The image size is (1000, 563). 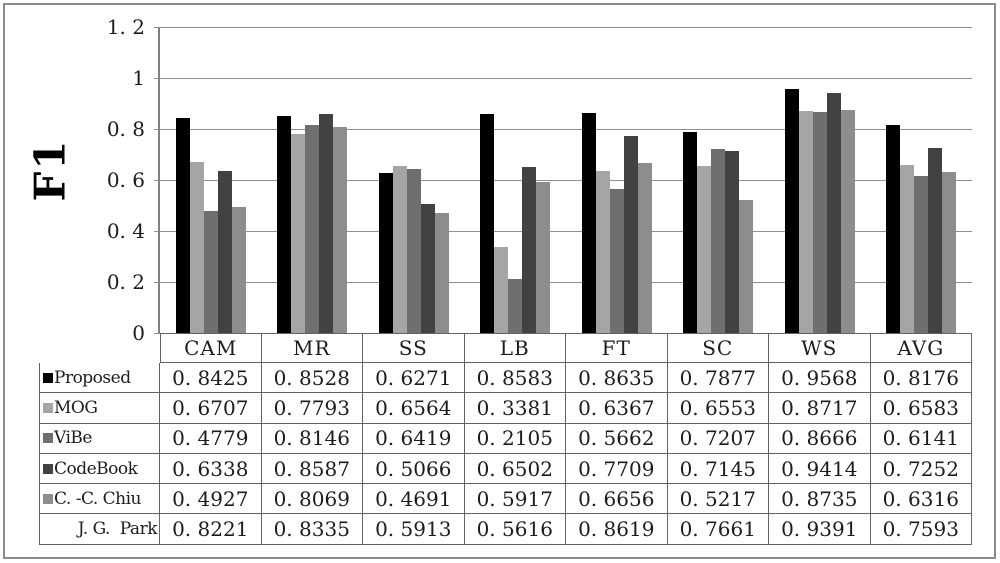 I want to click on bar-codebook-ss, so click(x=427, y=268).